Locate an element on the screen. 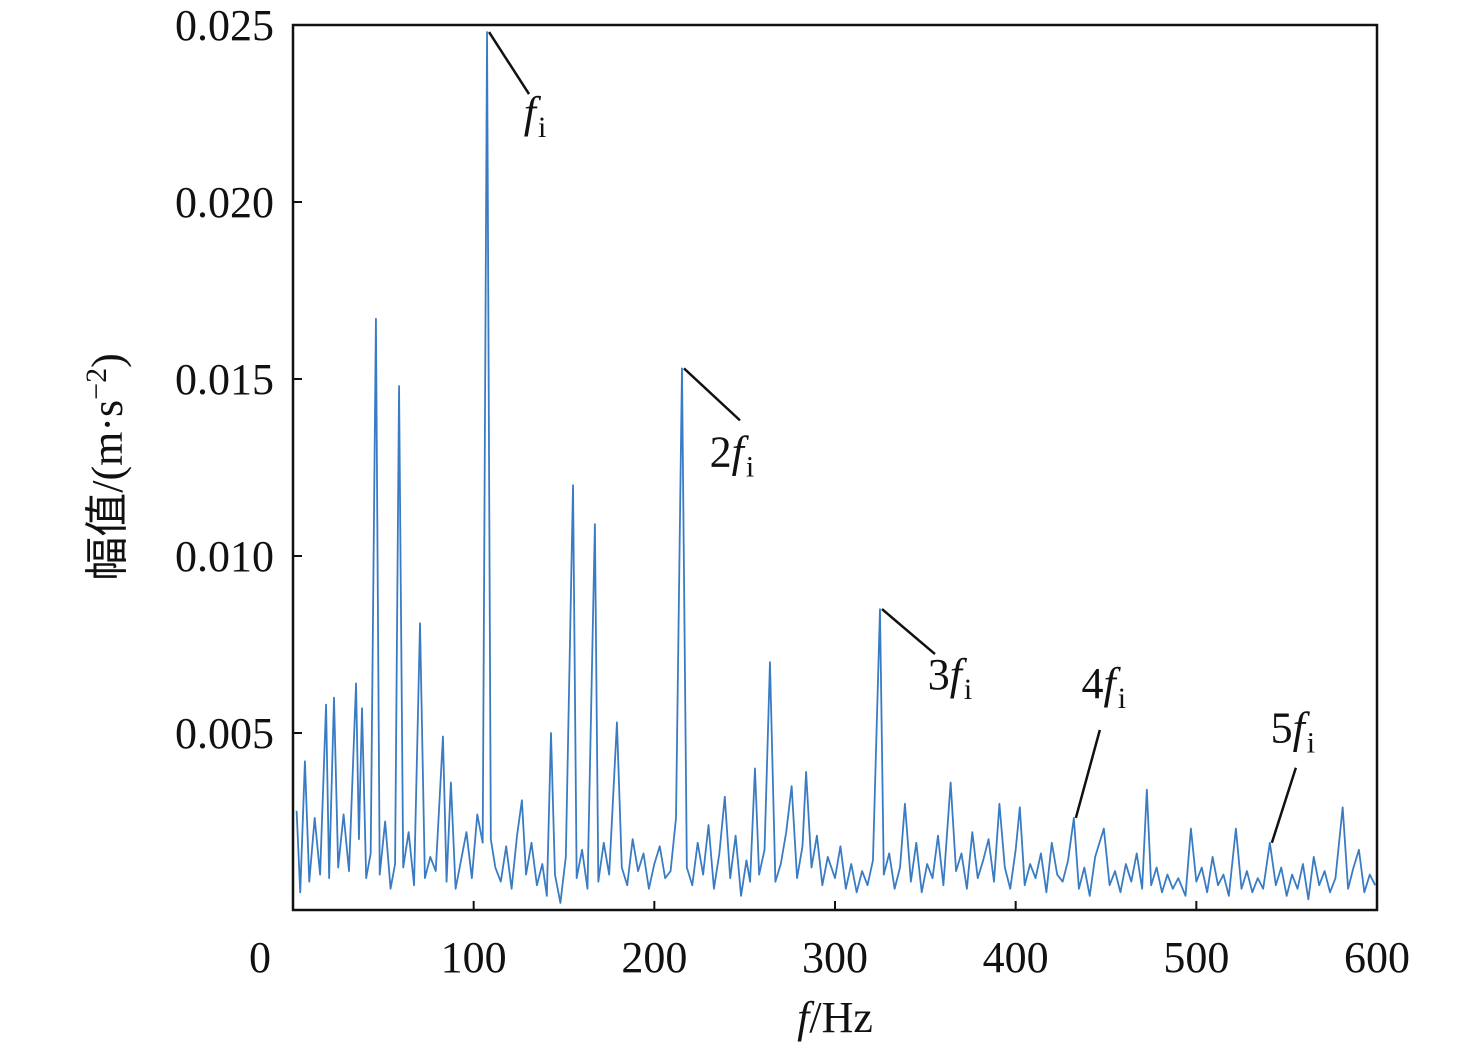 This screenshot has height=1049, width=1476. annotation-coefficient: 3 is located at coordinates (939, 674).